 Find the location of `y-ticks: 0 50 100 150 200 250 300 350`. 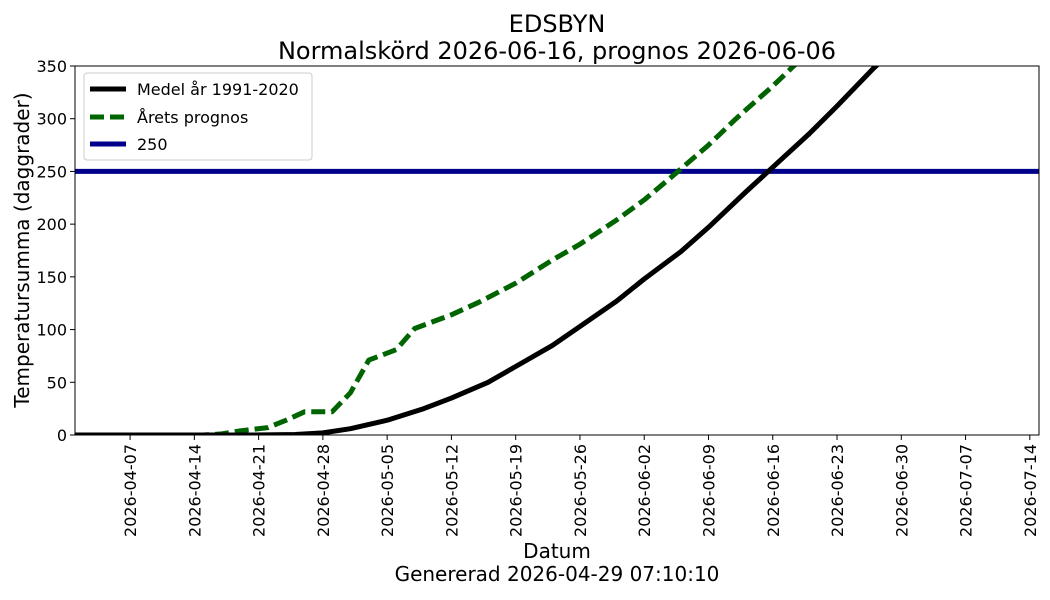

y-ticks: 0 50 100 150 200 250 300 350 is located at coordinates (55, 251).